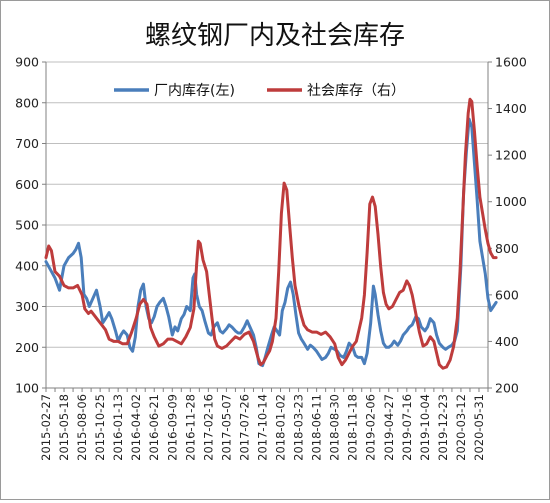 This screenshot has height=503, width=550. What do you see at coordinates (27, 143) in the screenshot?
I see `left-tick-label: 700` at bounding box center [27, 143].